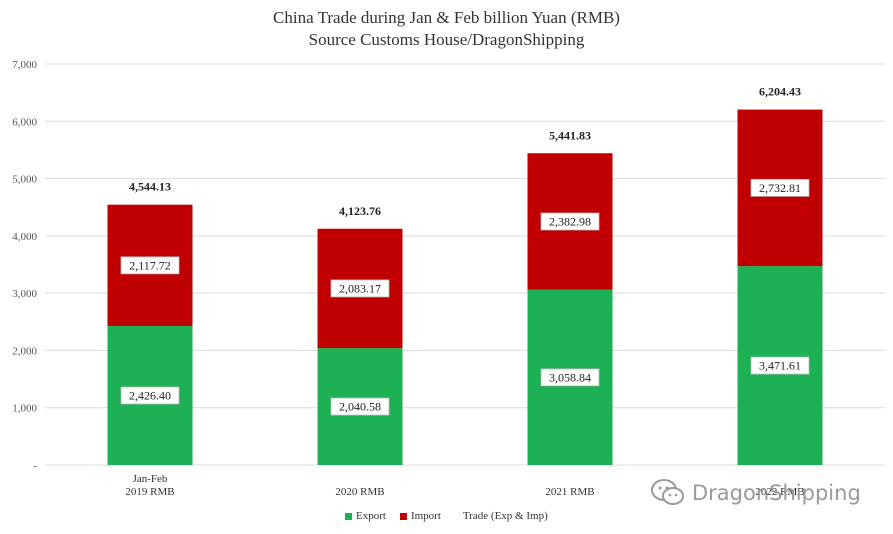 This screenshot has width=893, height=534. What do you see at coordinates (505, 516) in the screenshot?
I see `legend-label-trade: Trade (Exp & Imp)` at bounding box center [505, 516].